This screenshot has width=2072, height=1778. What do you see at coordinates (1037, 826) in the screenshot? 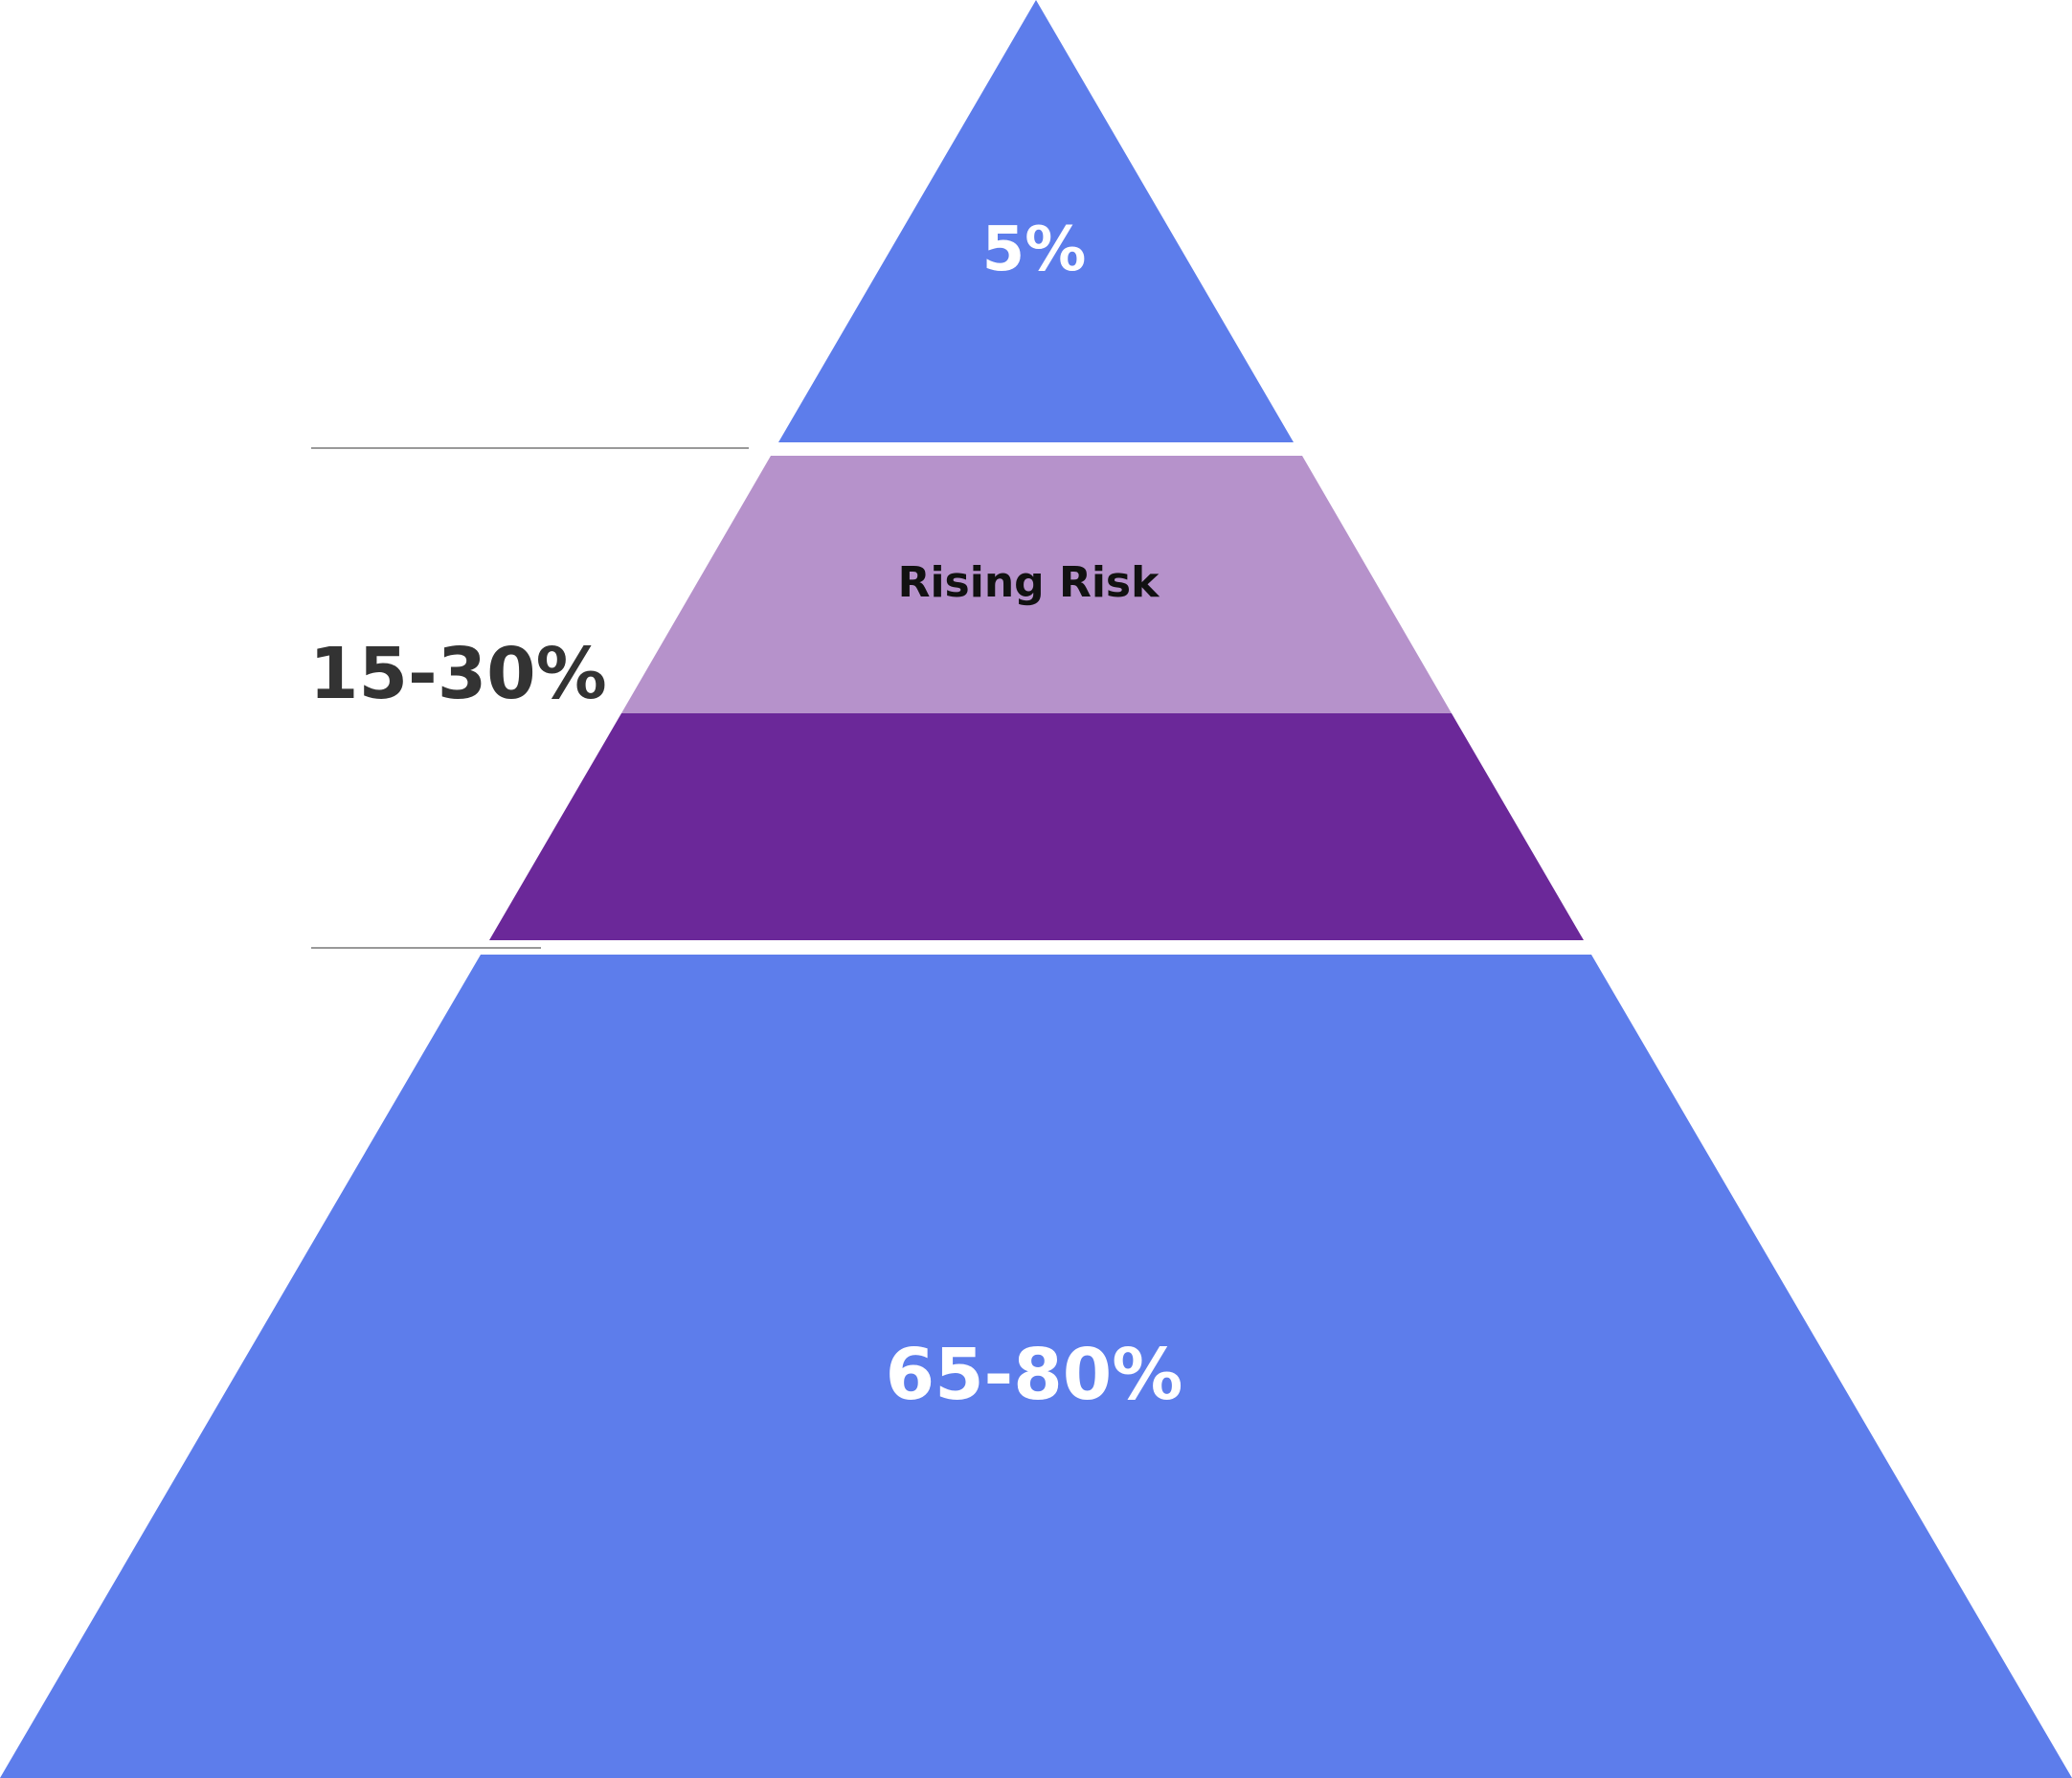
I see `pyramid-tier-rising-risk-lower` at bounding box center [1037, 826].